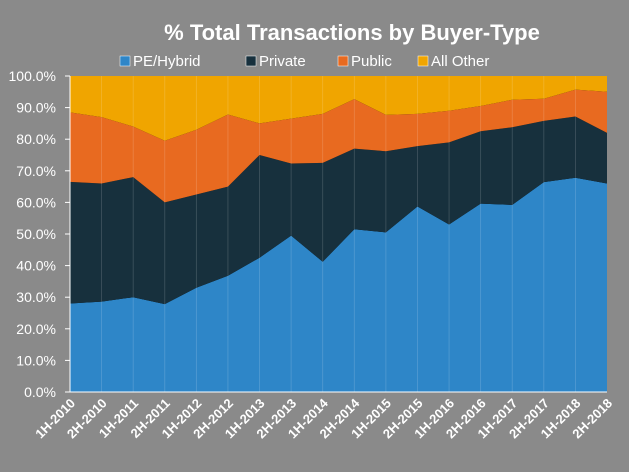 Image resolution: width=629 pixels, height=472 pixels. What do you see at coordinates (36, 171) in the screenshot?
I see `y-tick-label: 70.0%` at bounding box center [36, 171].